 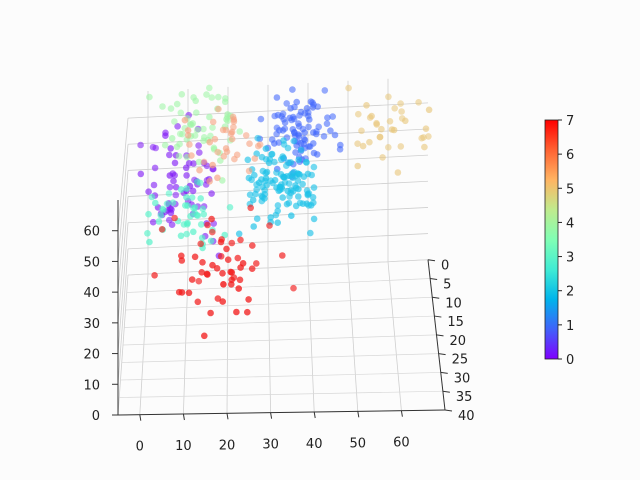 I want to click on z-tick-label: 10, so click(x=91, y=385).